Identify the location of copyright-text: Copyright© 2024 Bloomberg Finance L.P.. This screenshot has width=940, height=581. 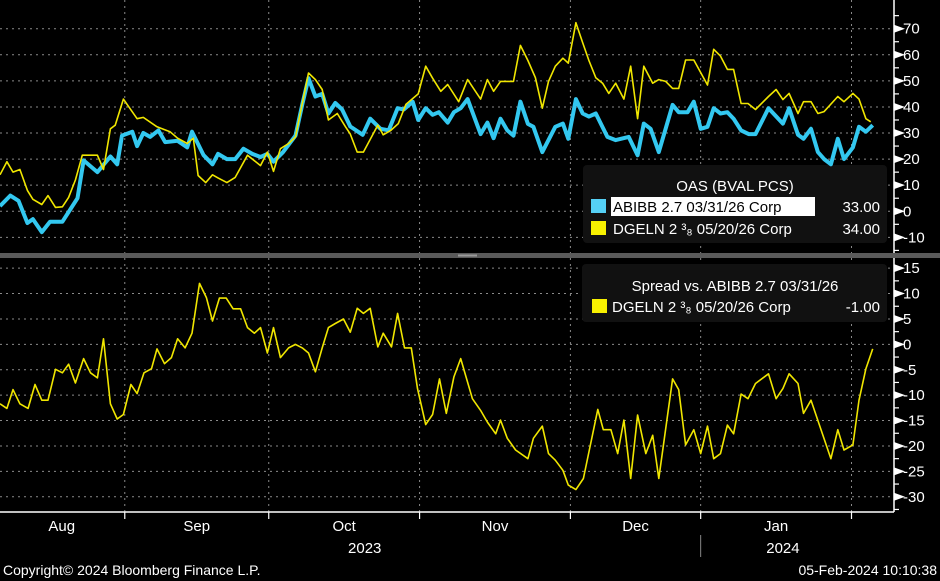
(132, 570).